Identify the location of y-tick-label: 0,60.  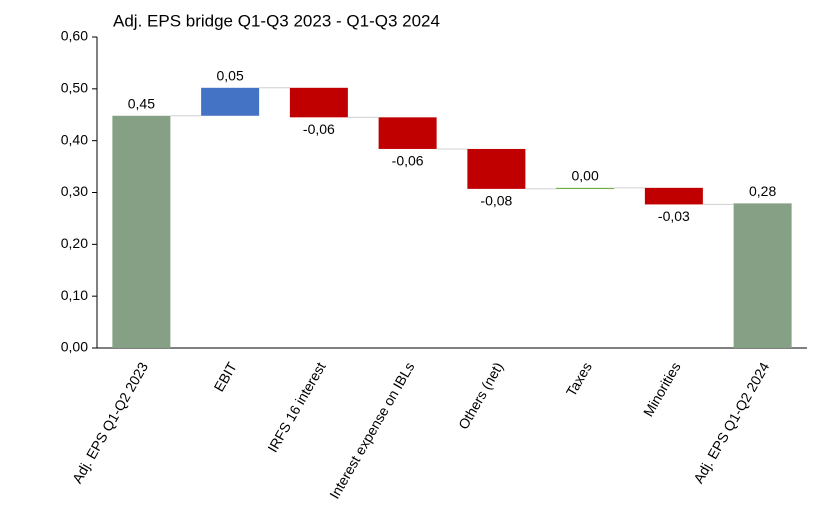
(74, 36).